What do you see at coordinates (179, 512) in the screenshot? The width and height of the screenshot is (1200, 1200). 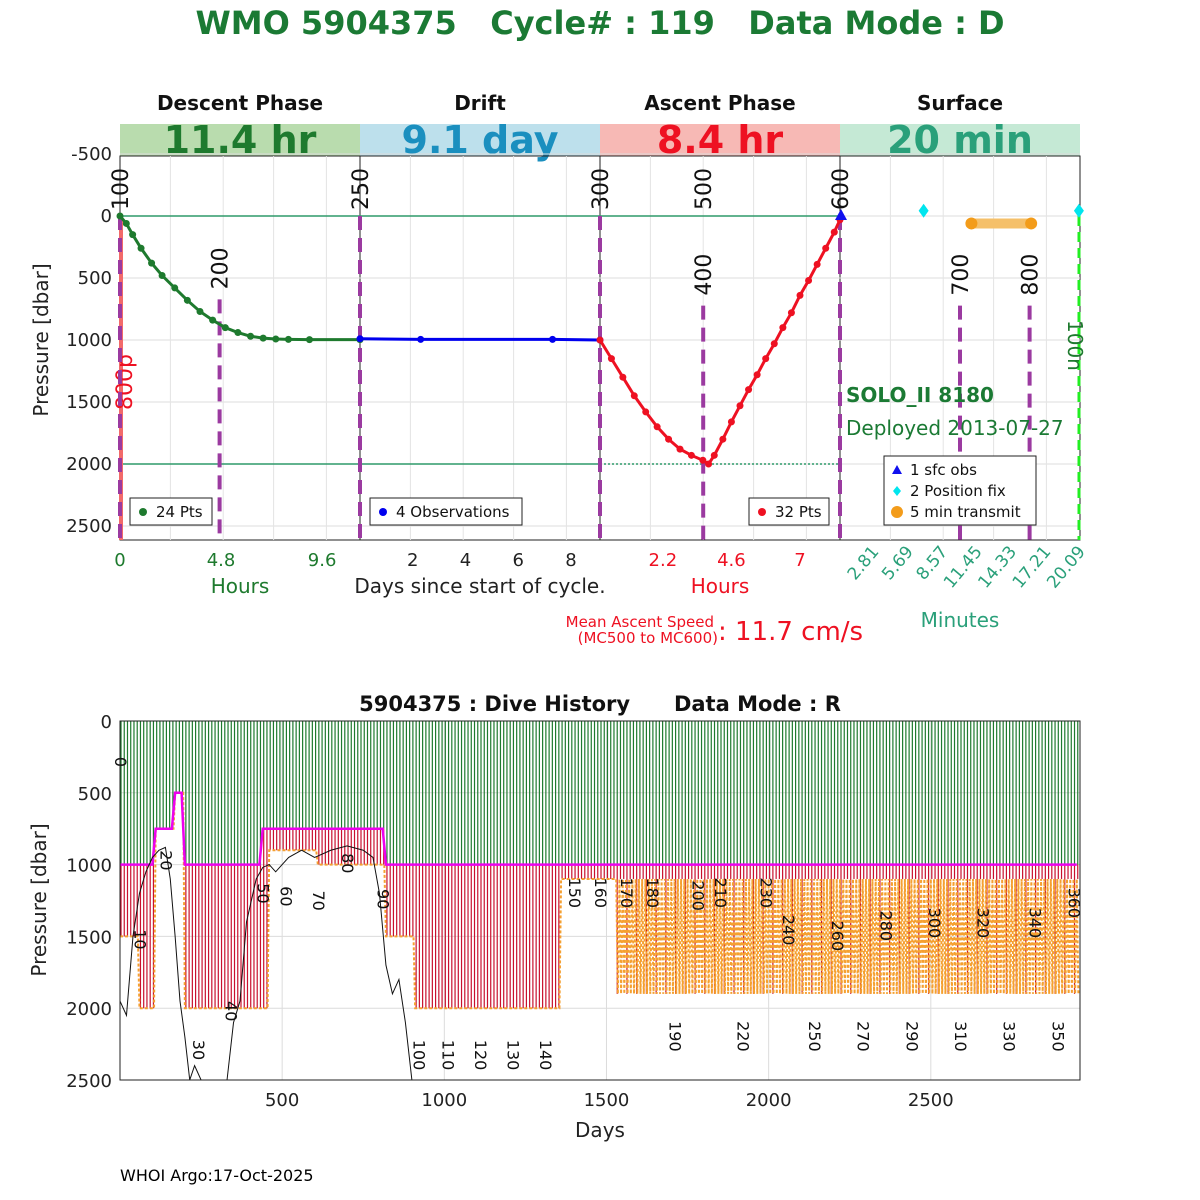 I see `legend-label: 24 Pts` at bounding box center [179, 512].